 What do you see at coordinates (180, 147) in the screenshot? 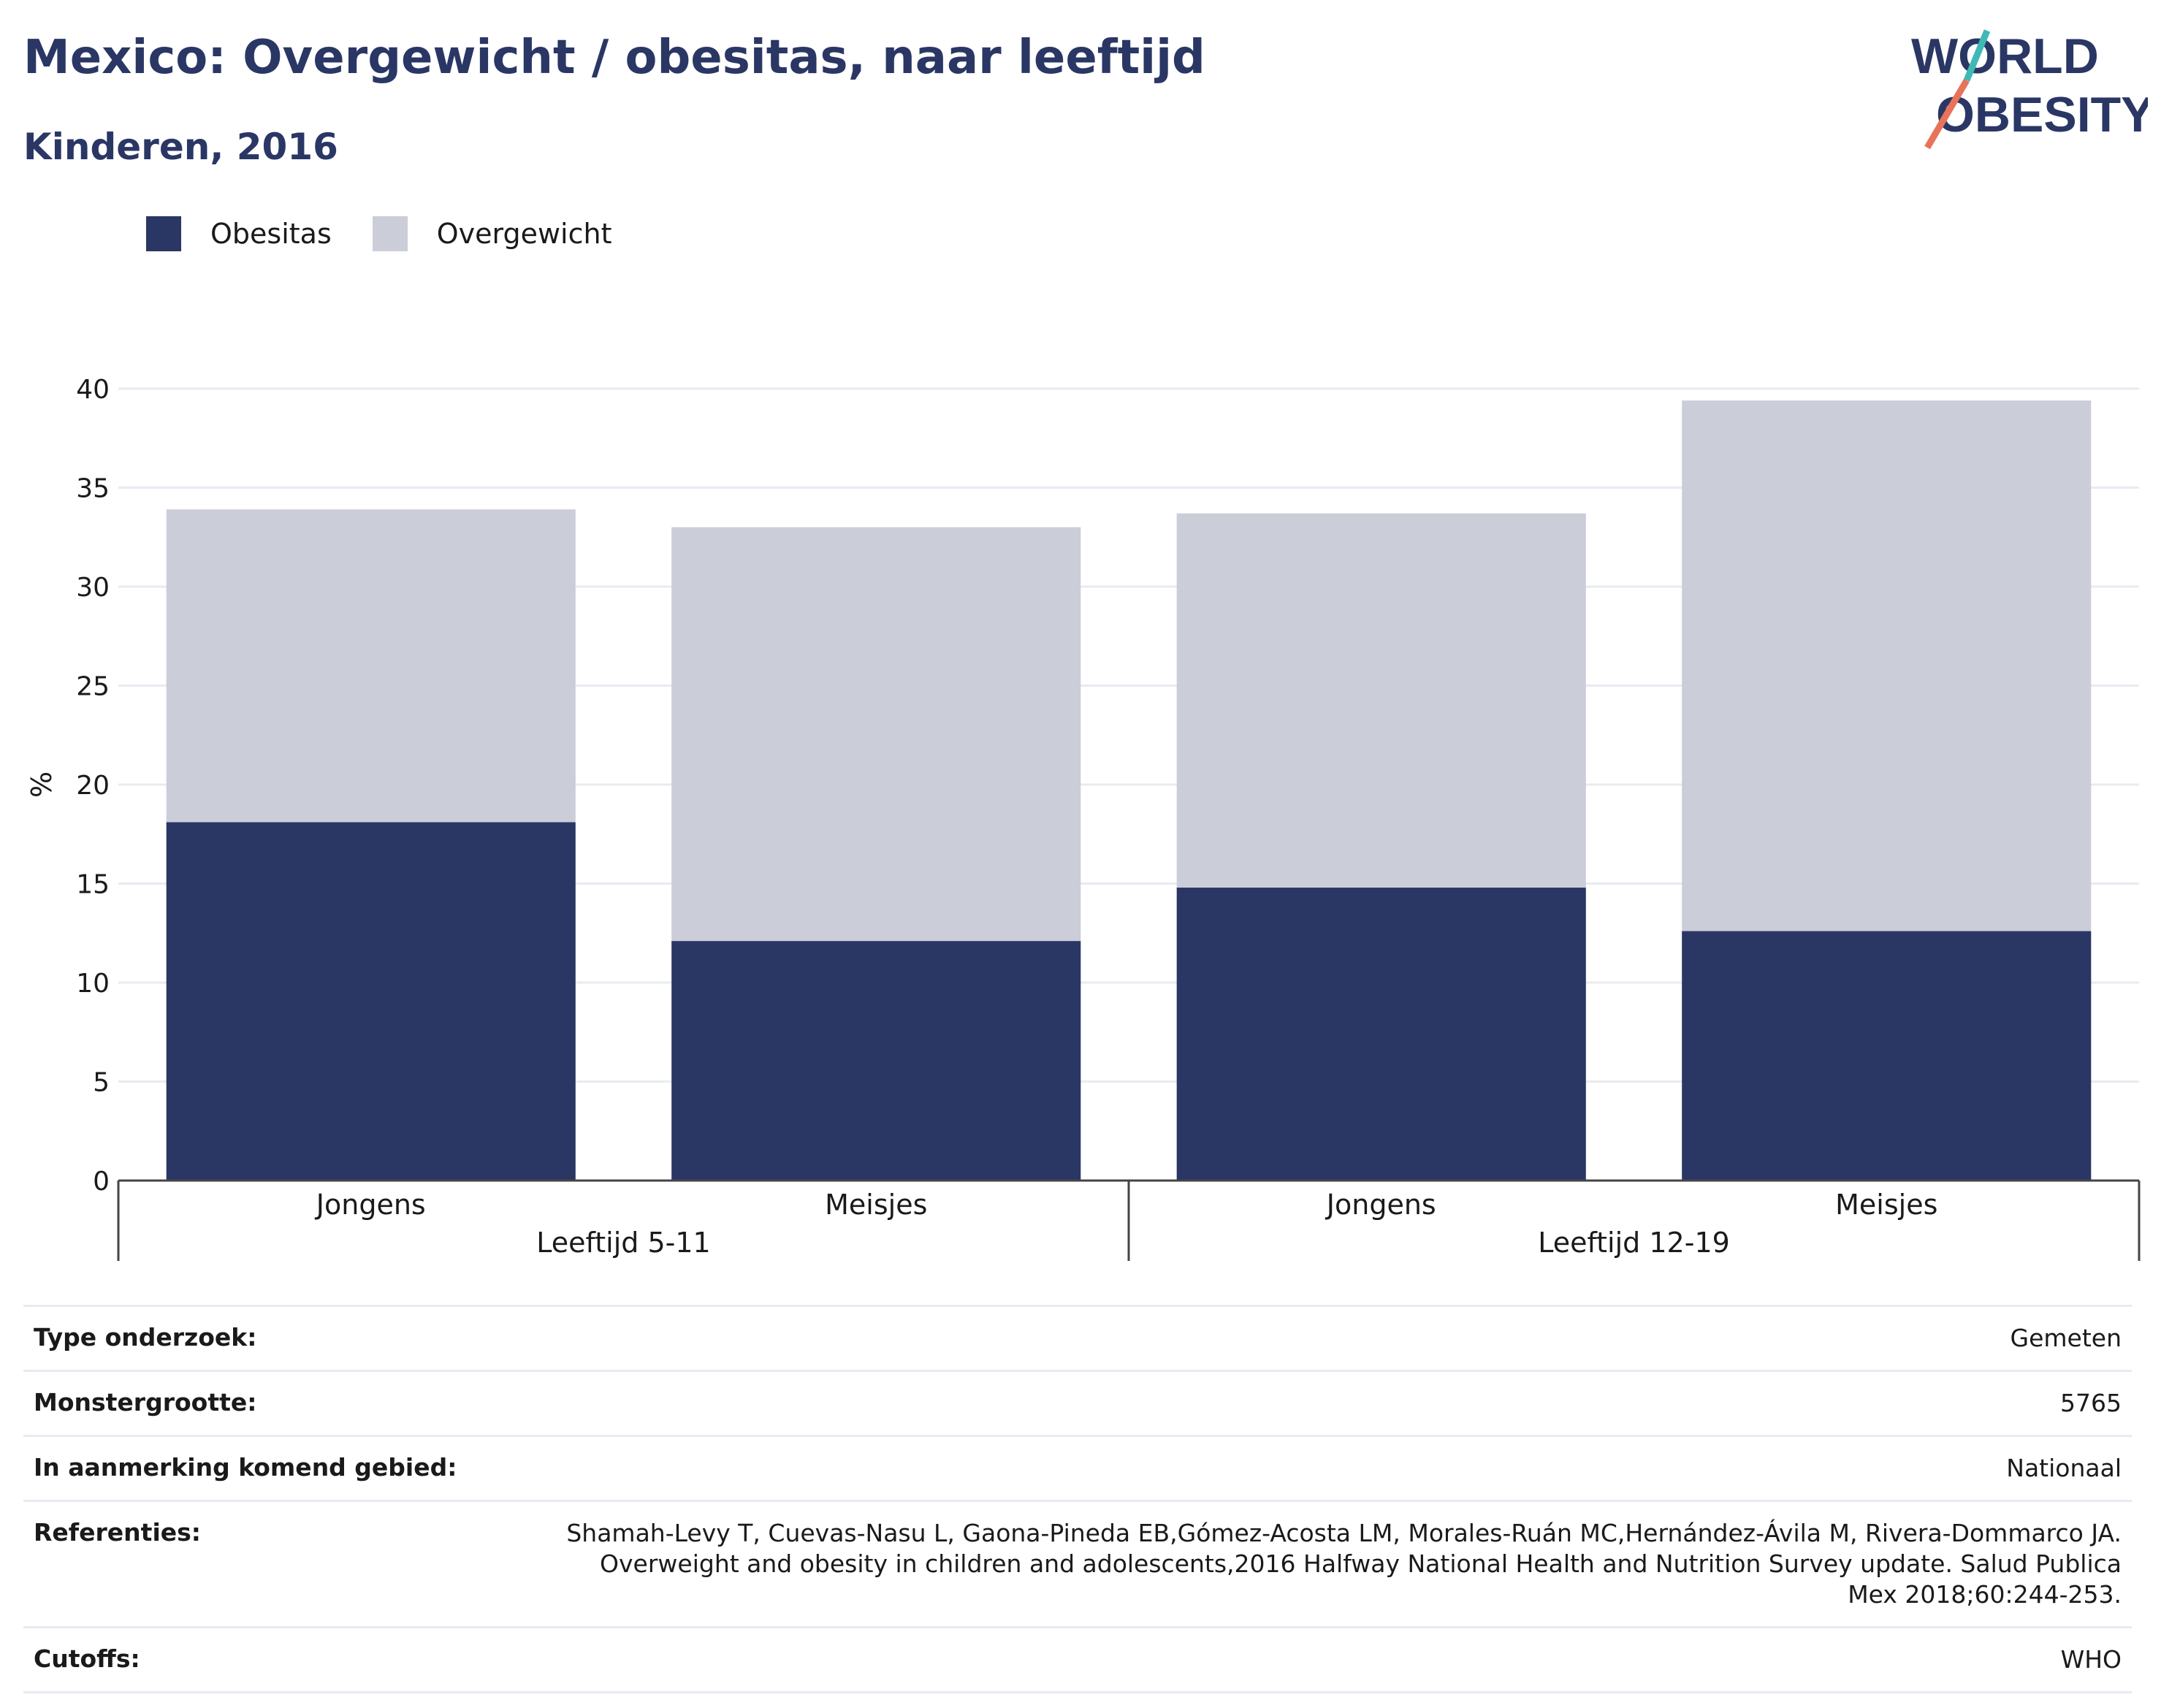
I see `chart-subtitle: Kinderen, 2016` at bounding box center [180, 147].